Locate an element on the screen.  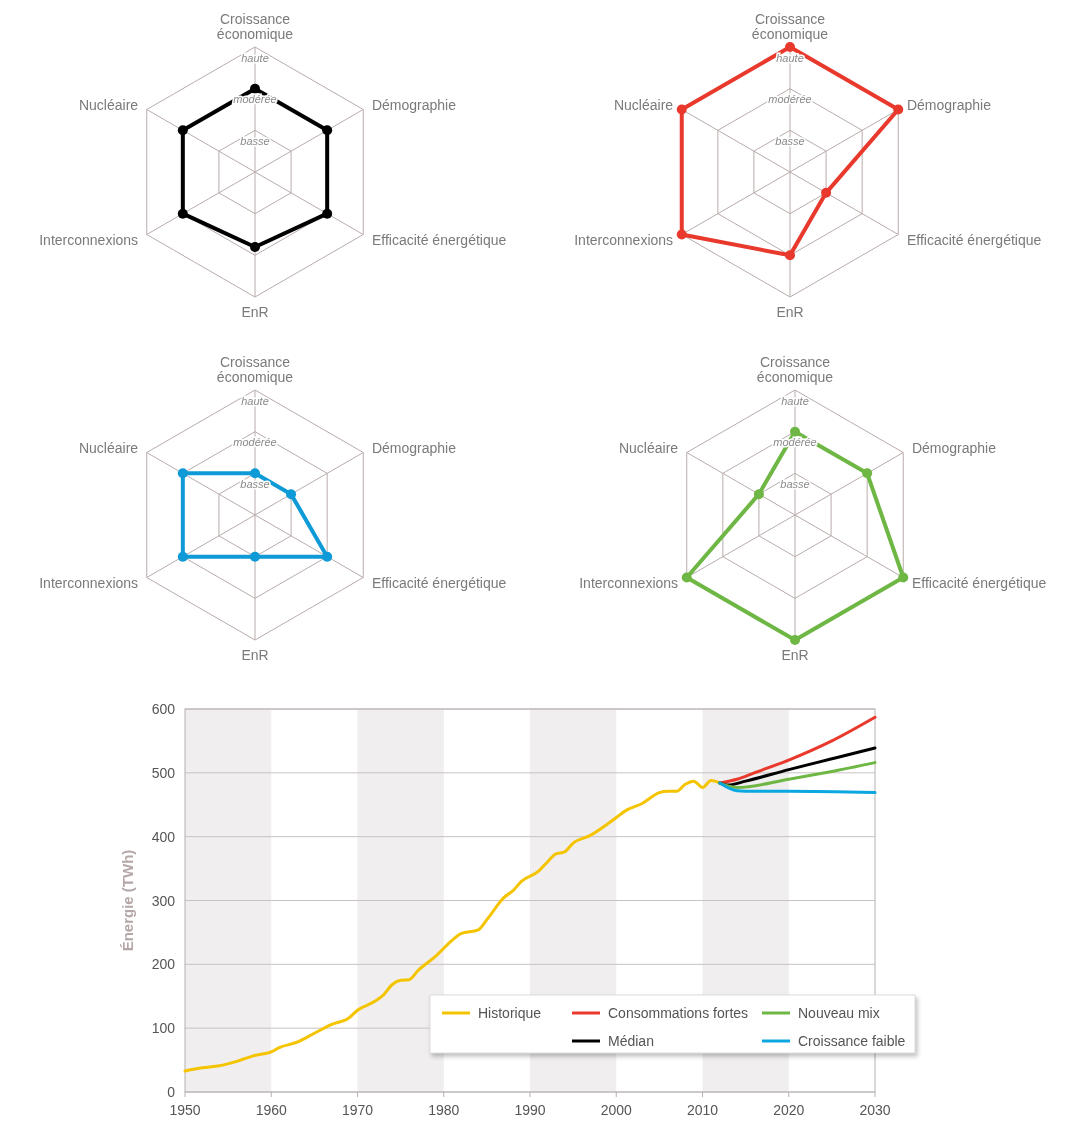
legend-label: Nouveau mix is located at coordinates (839, 1013).